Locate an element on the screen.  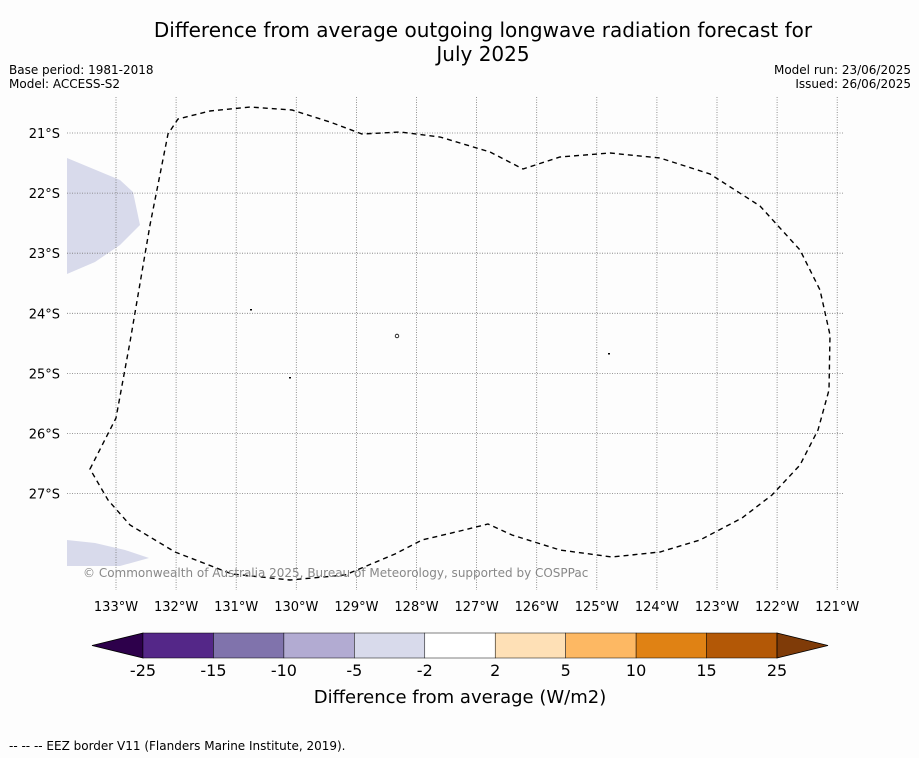
colorbar is located at coordinates (460, 645).